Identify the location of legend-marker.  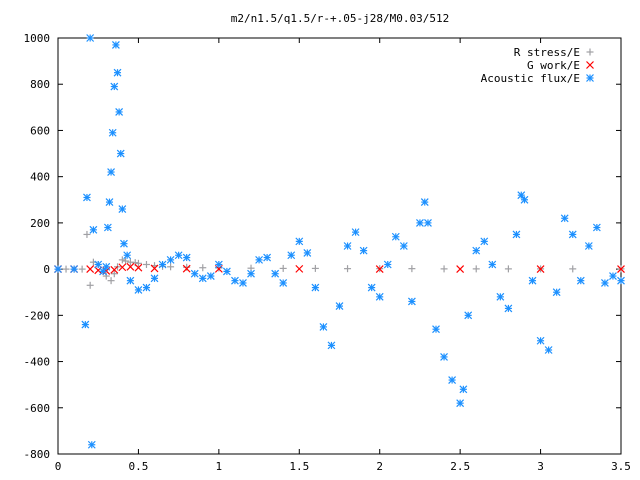
(590, 65).